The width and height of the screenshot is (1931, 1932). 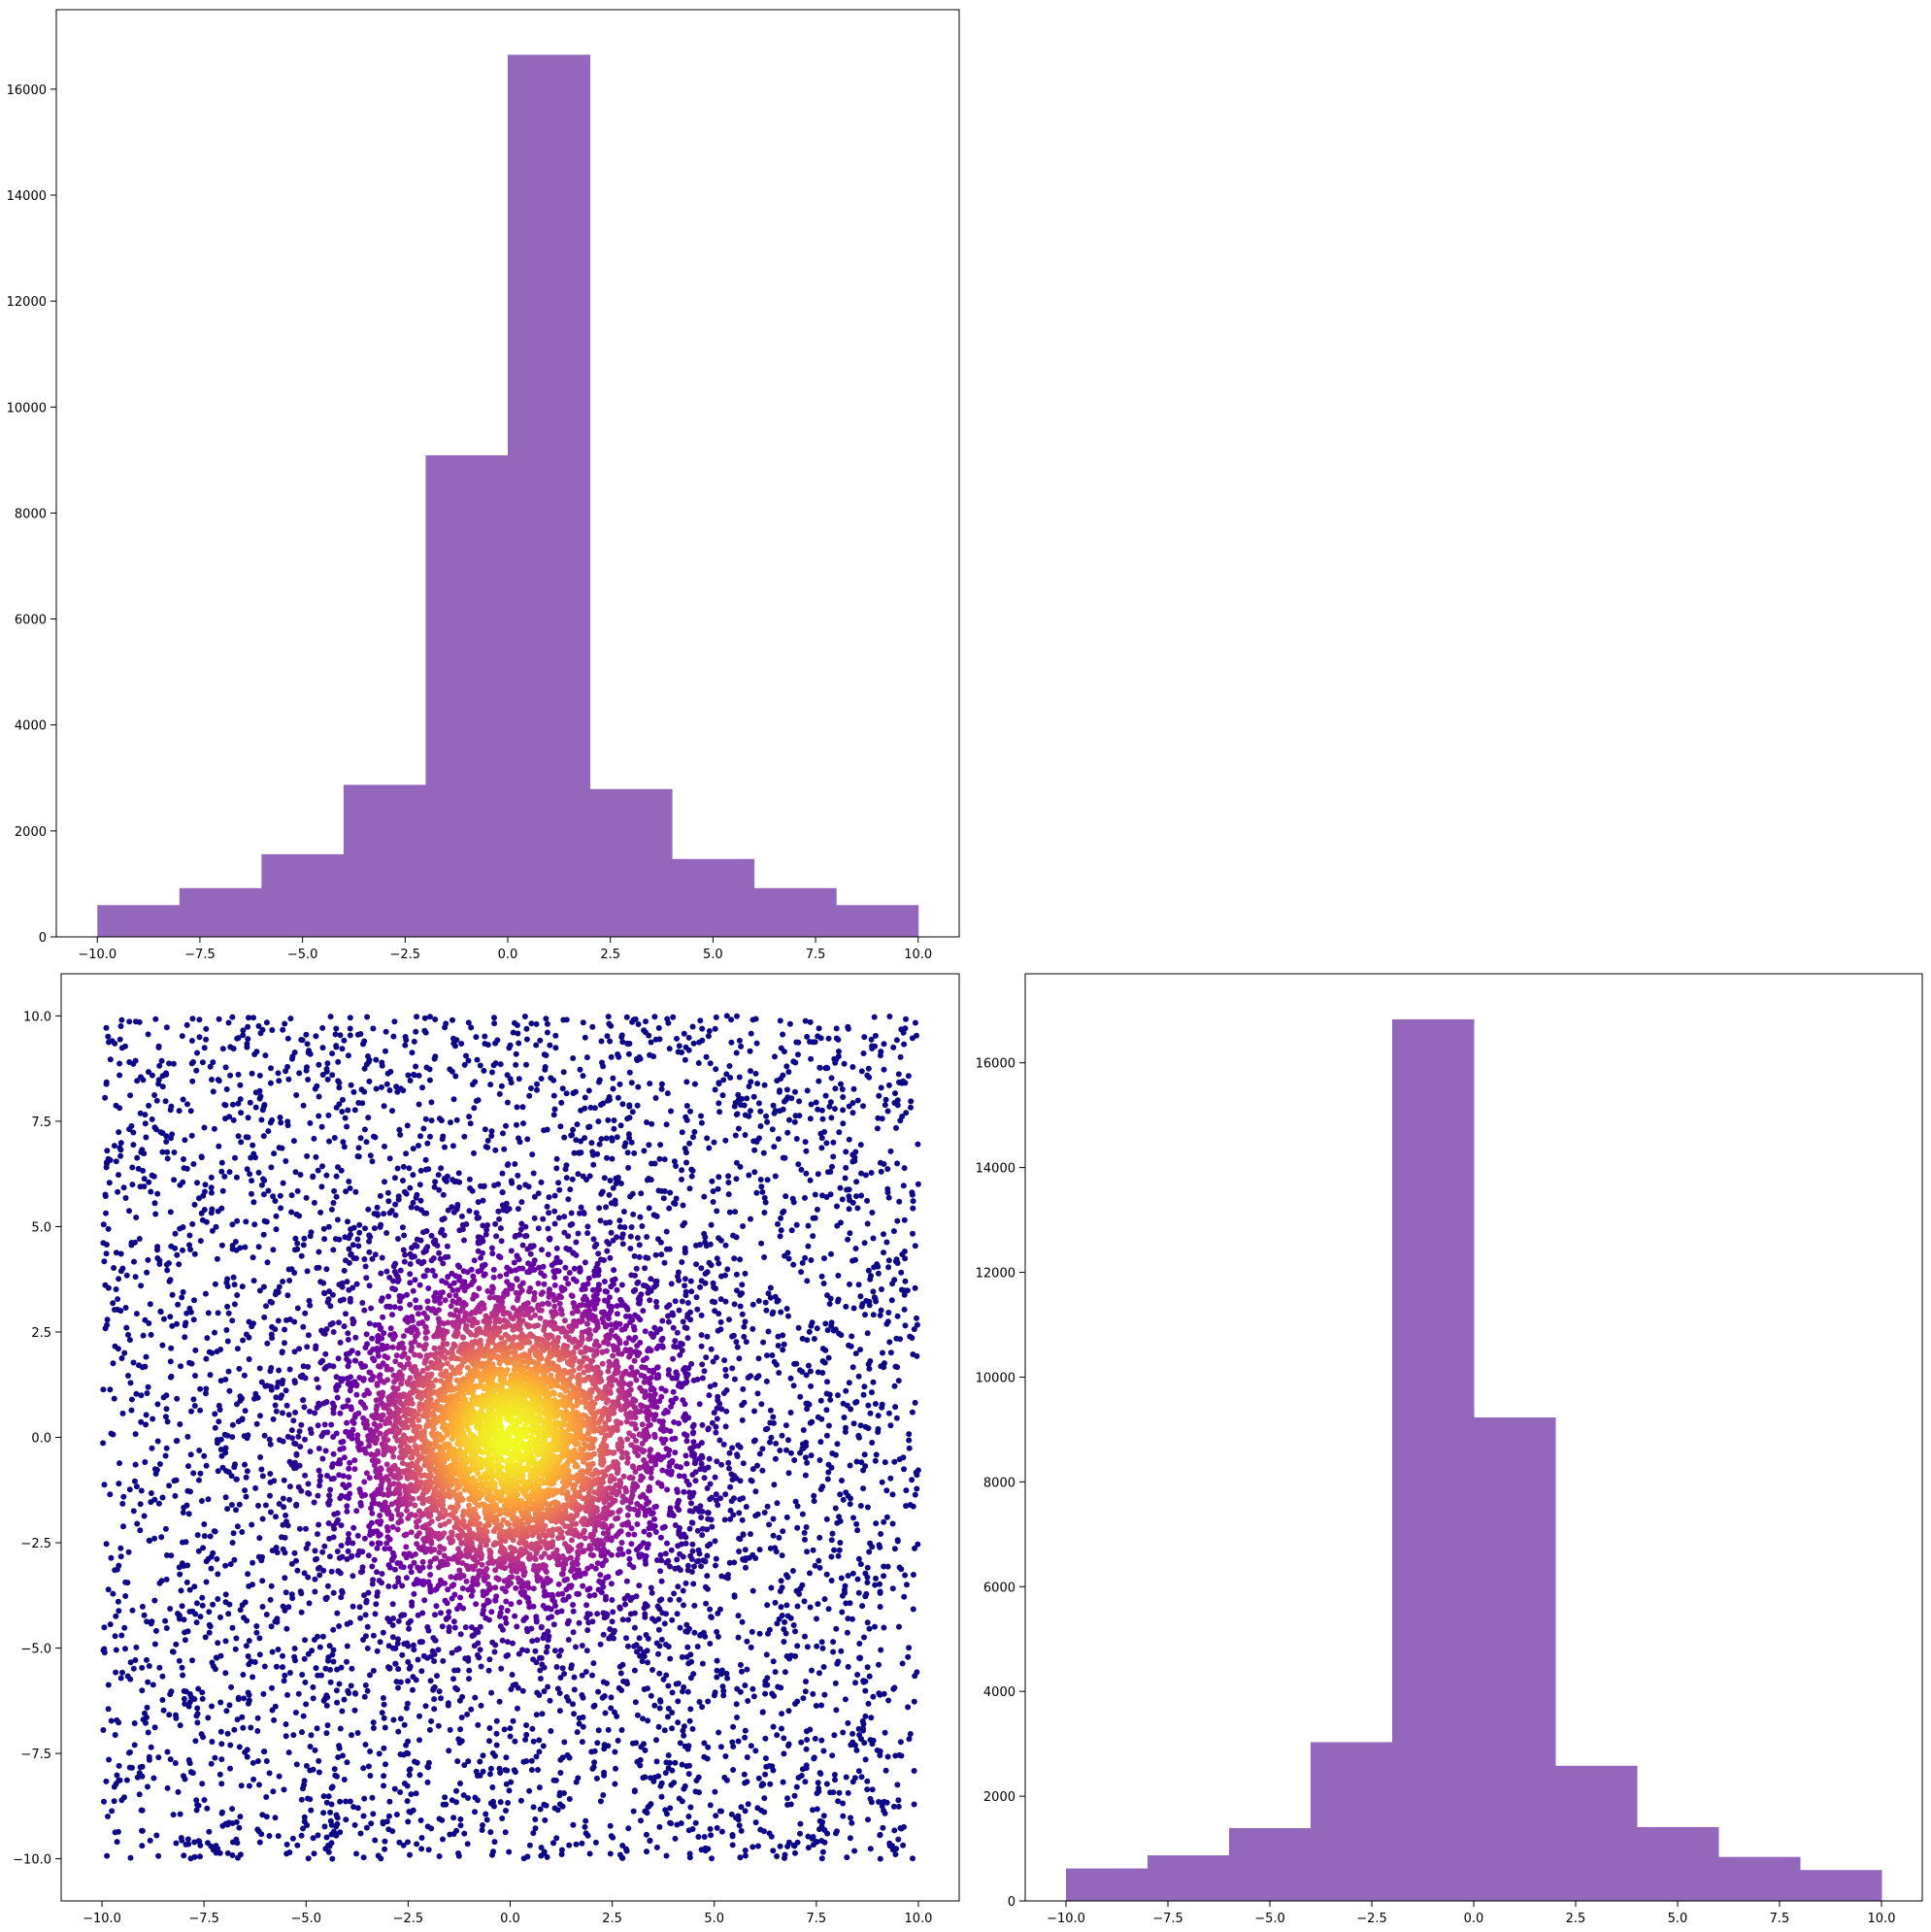 I want to click on x-tick-label: 7.5, so click(x=816, y=955).